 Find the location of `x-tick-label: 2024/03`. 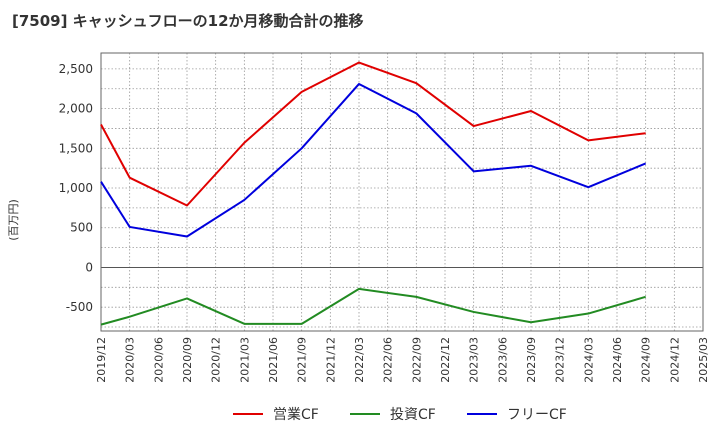

x-tick-label: 2024/03 is located at coordinates (588, 360).